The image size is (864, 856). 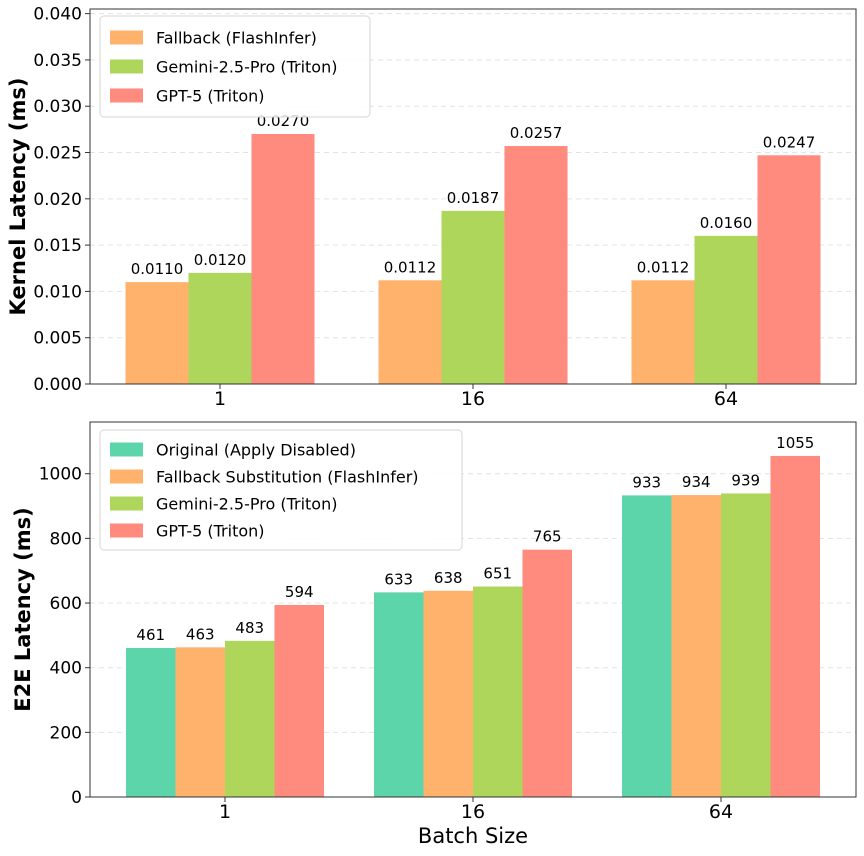 What do you see at coordinates (66, 669) in the screenshot?
I see `y-tick-label: 400` at bounding box center [66, 669].